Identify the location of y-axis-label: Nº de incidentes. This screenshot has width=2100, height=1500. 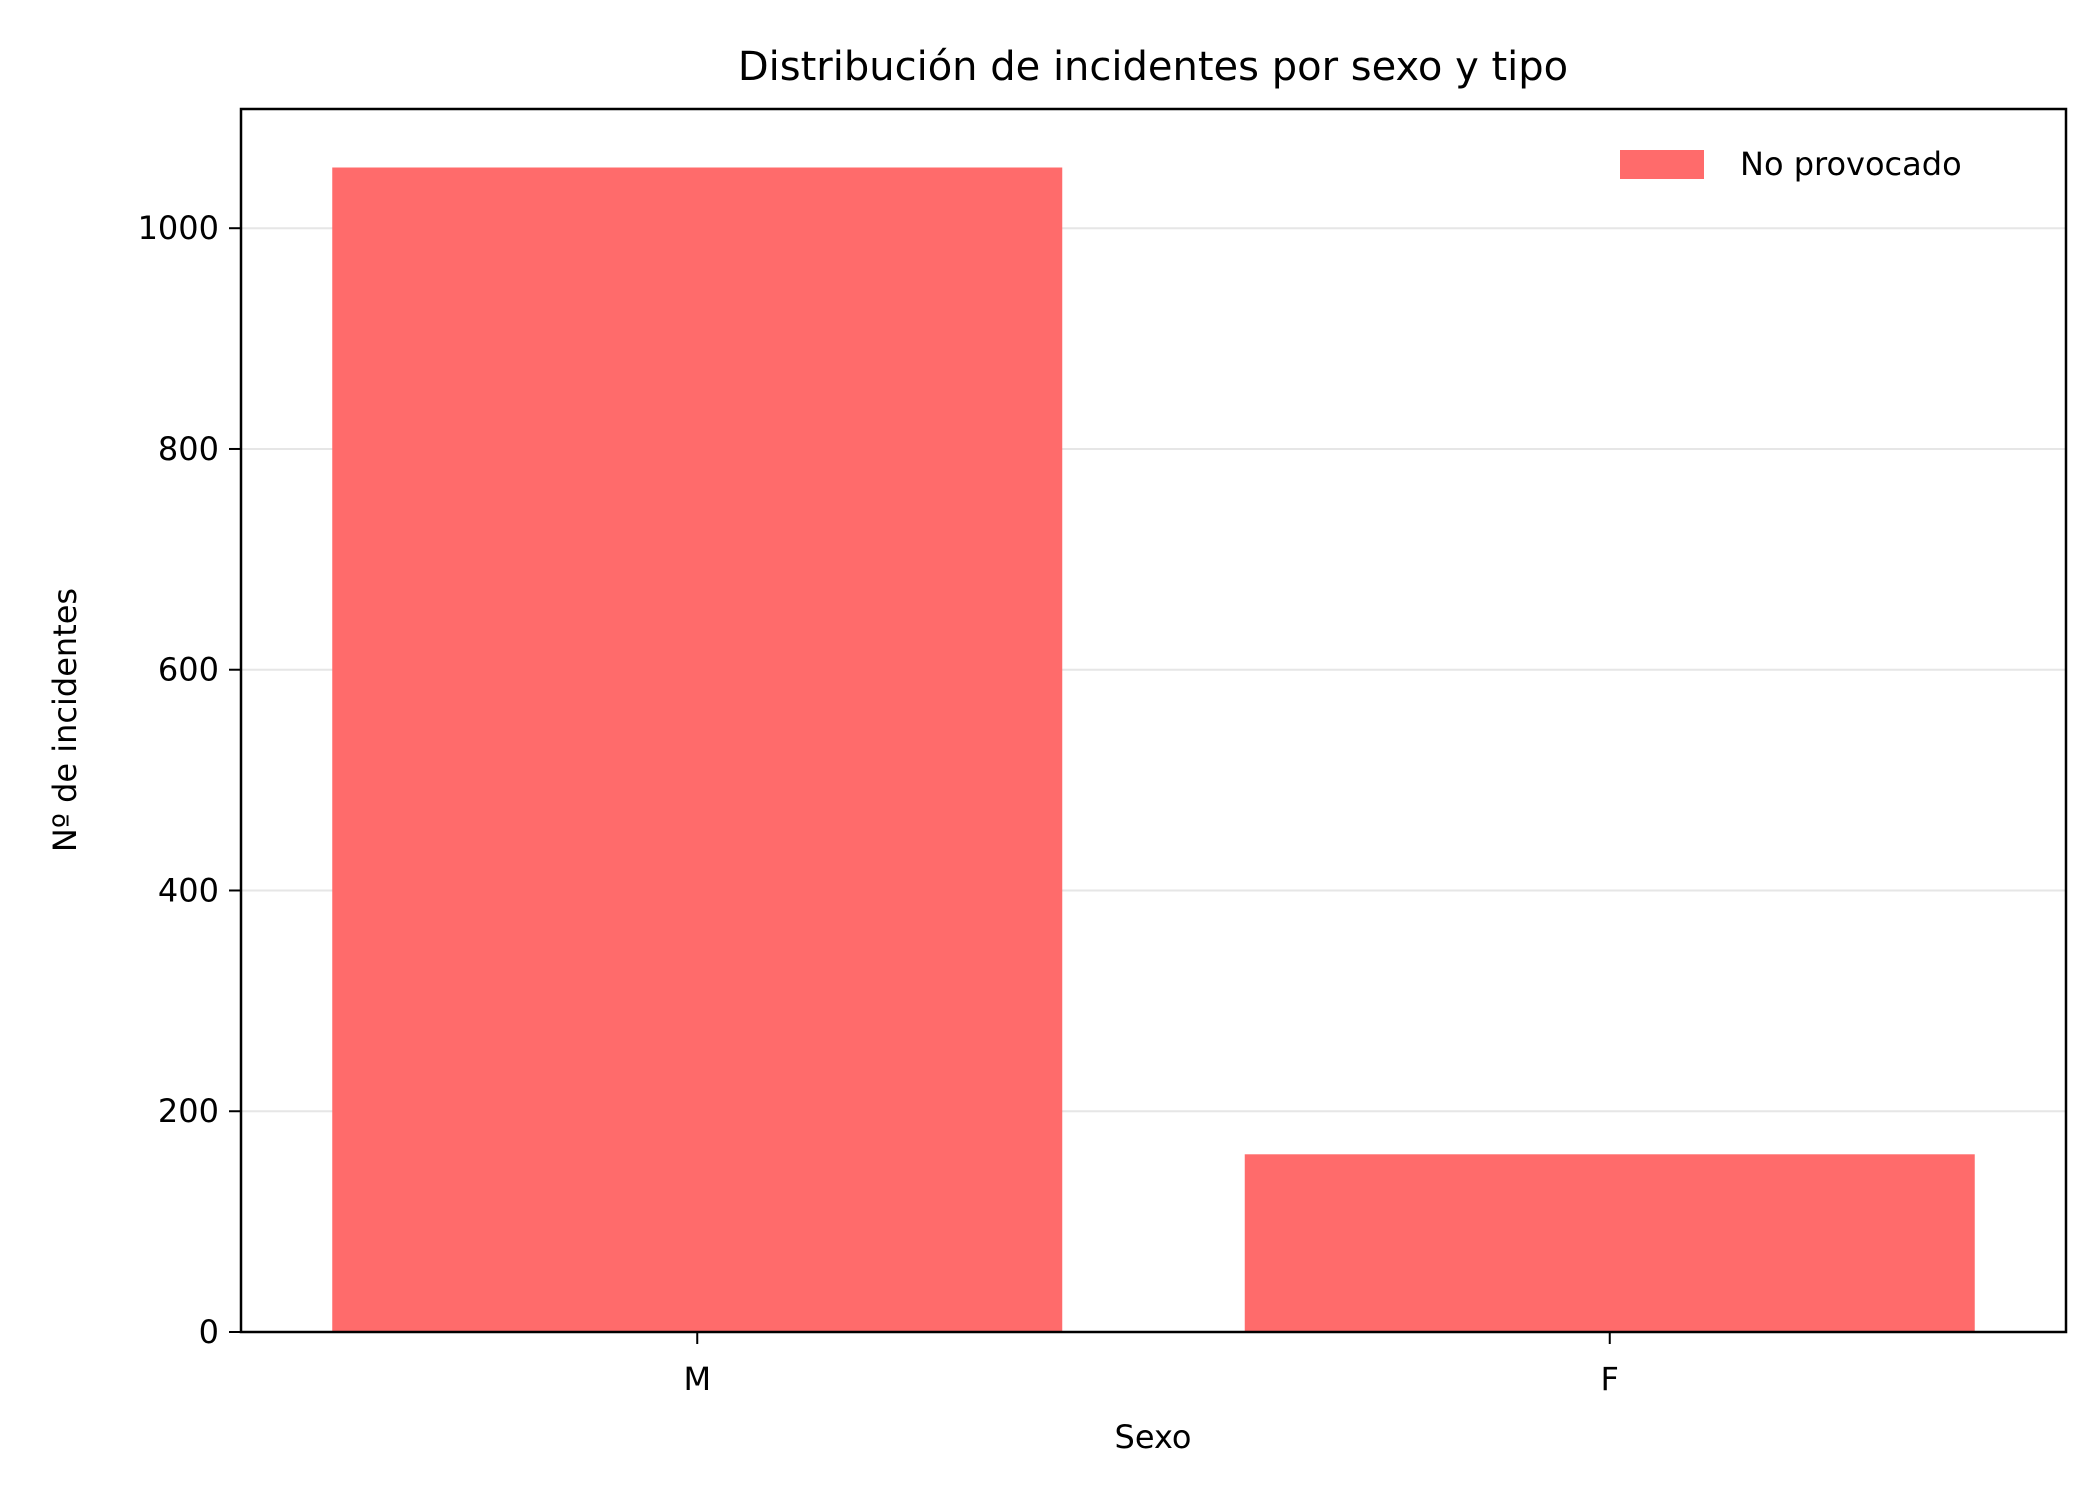
(65, 720).